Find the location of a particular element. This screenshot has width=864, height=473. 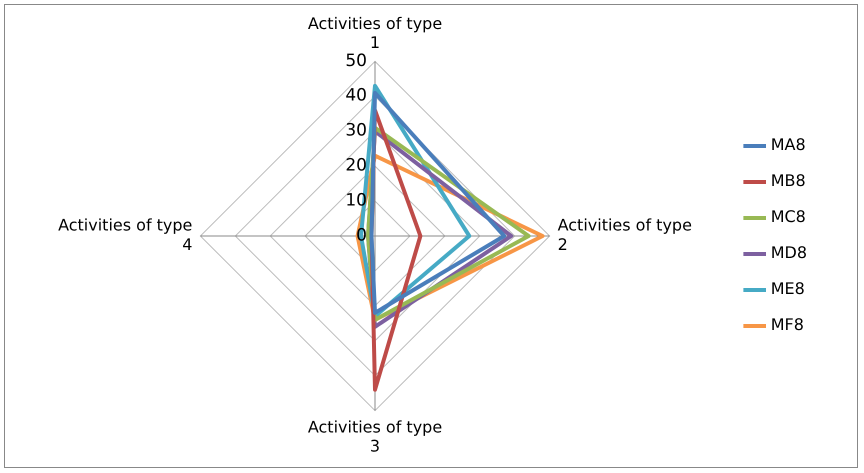

spoke-label: Activities of type 4 is located at coordinates (125, 235).